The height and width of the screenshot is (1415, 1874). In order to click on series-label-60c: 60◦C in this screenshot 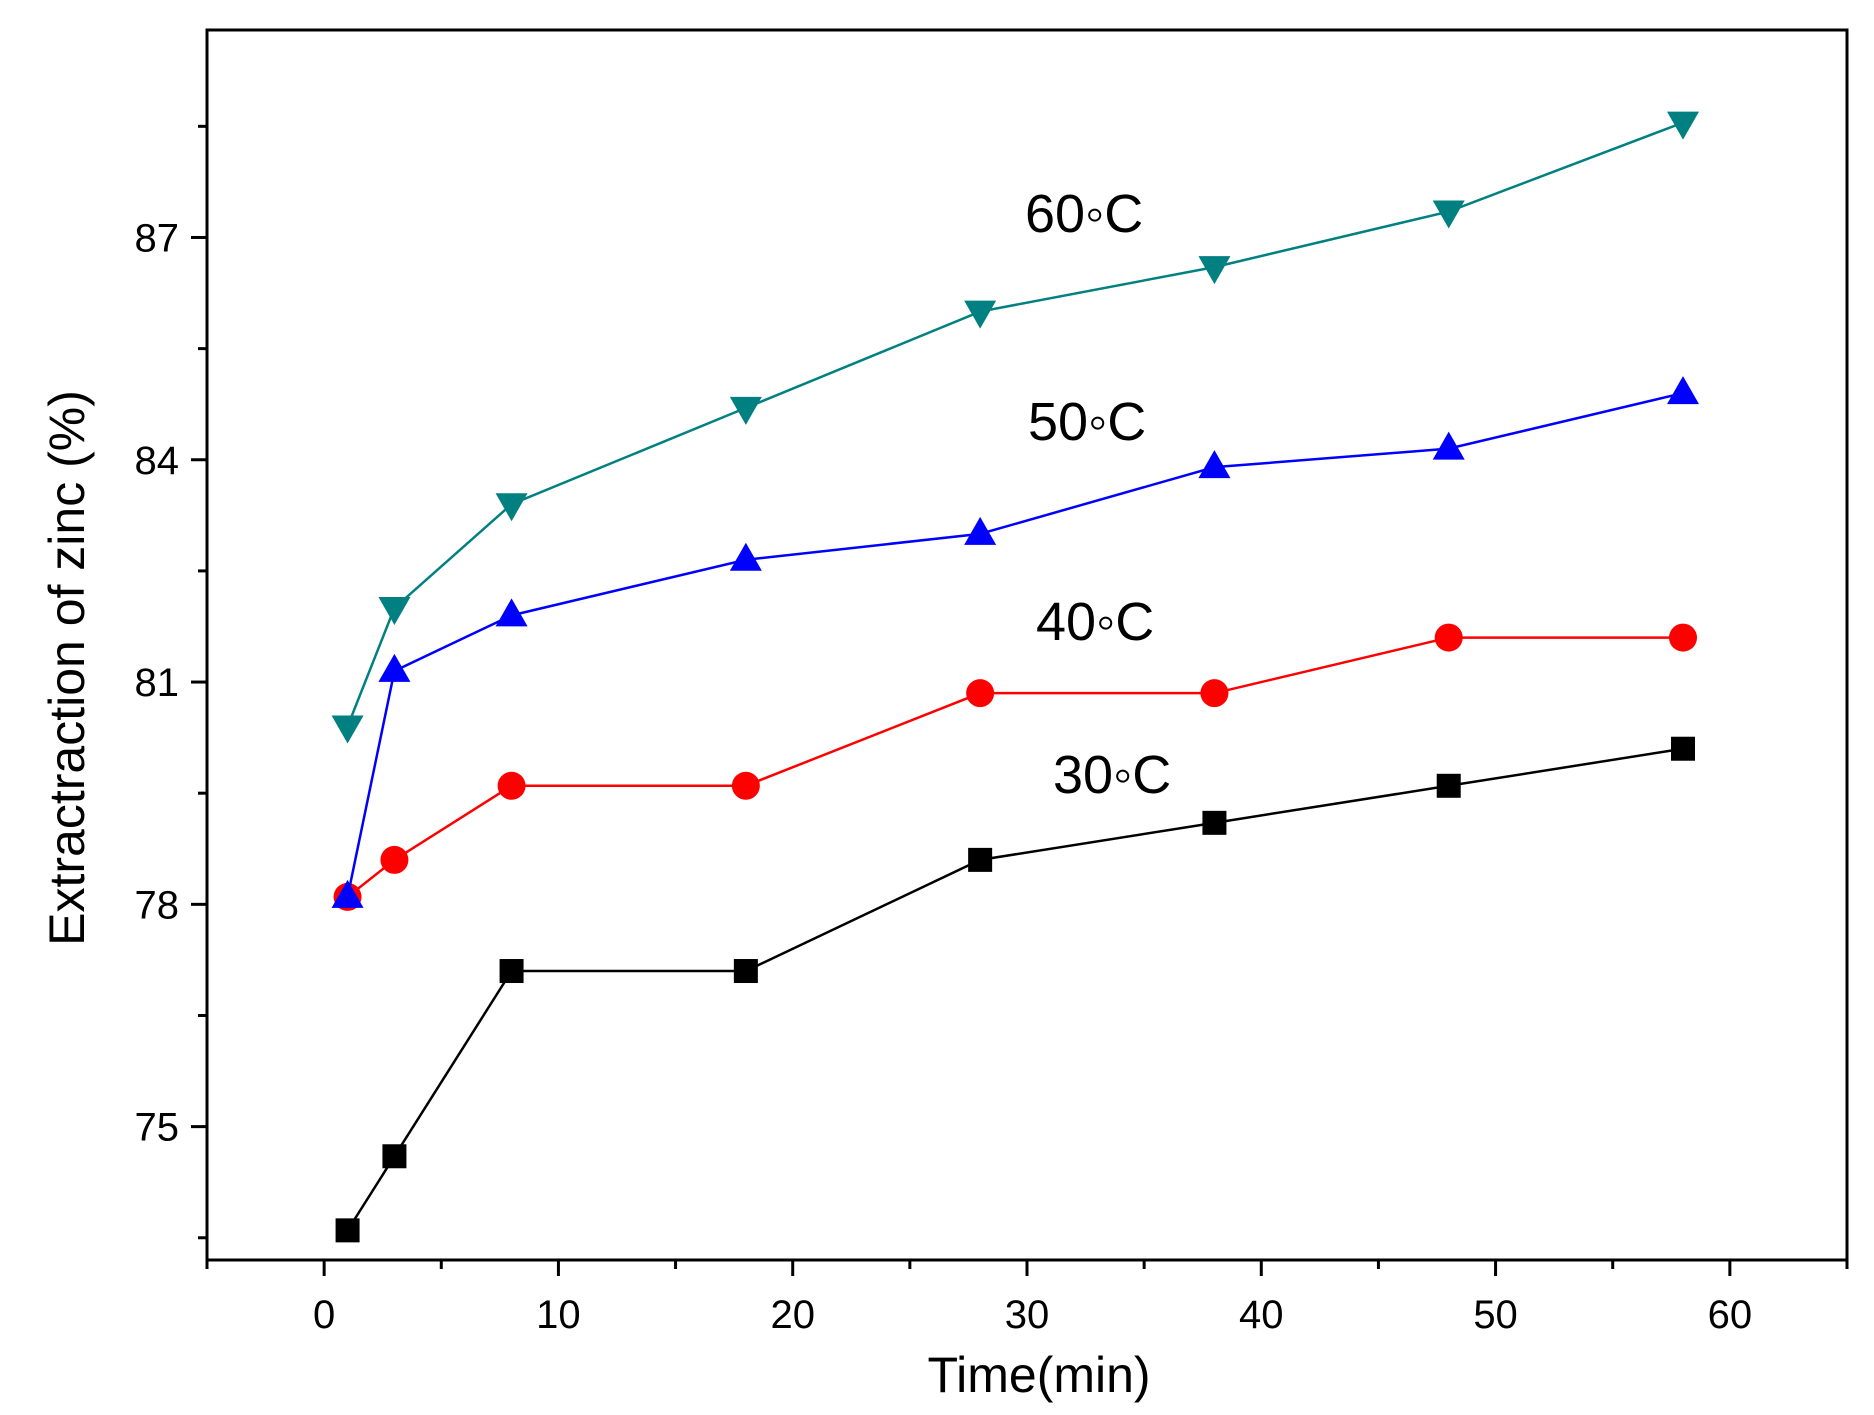, I will do `click(1084, 214)`.